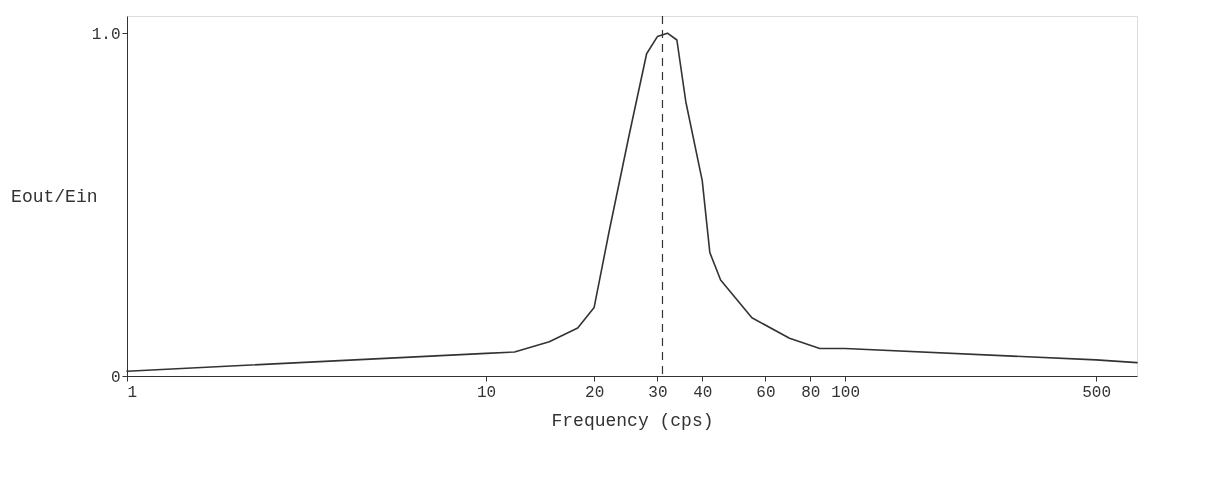 This screenshot has height=495, width=1212. What do you see at coordinates (106, 34) in the screenshot?
I see `y-tick-label: 1.0` at bounding box center [106, 34].